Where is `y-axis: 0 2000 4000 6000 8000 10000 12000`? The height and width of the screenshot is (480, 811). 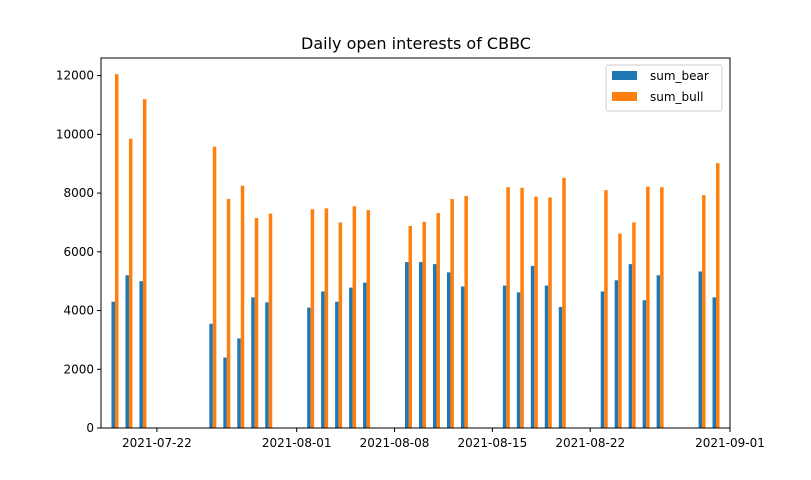 y-axis: 0 2000 4000 6000 8000 10000 12000 is located at coordinates (78, 252).